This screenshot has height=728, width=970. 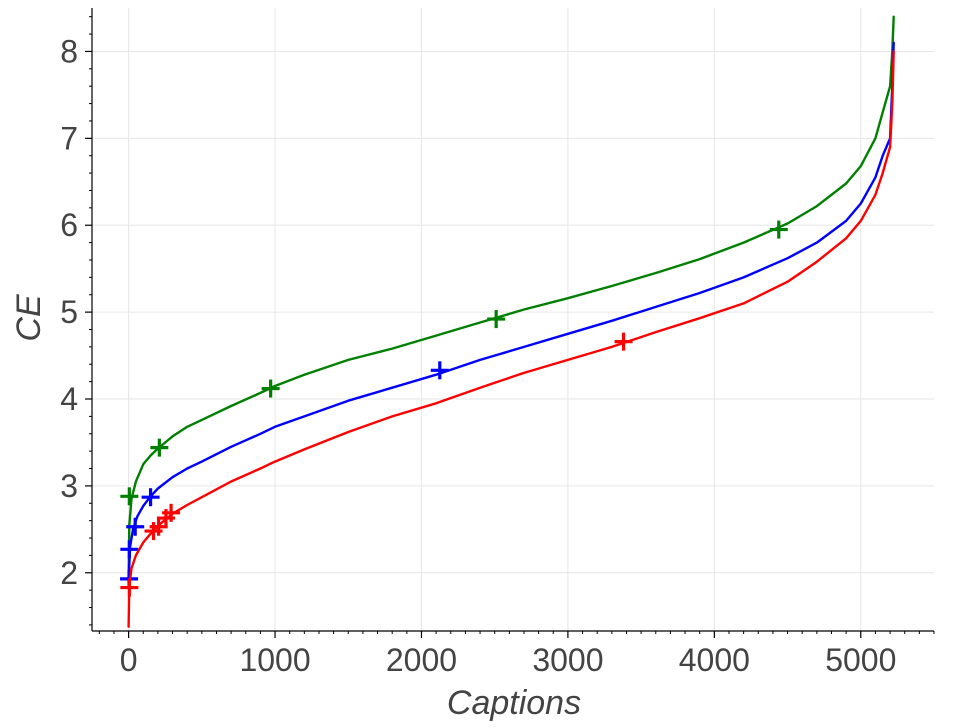 I want to click on y-tick-label-3: 5, so click(x=69, y=312).